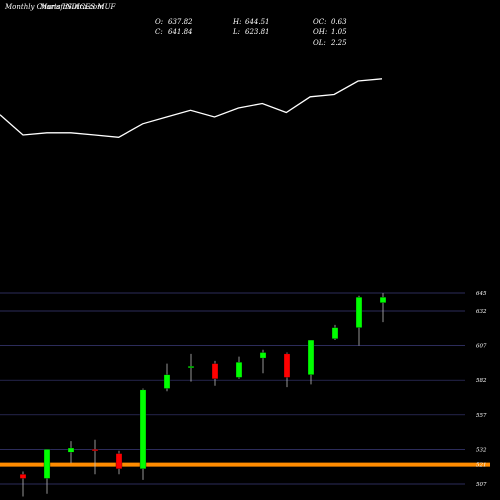 The image size is (500, 500). What do you see at coordinates (71, 7) in the screenshot?
I see `brand-text: MunafaSutra.com` at bounding box center [71, 7].